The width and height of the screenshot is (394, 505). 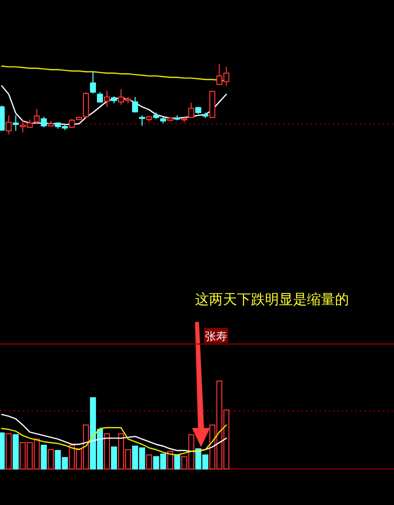 What do you see at coordinates (272, 300) in the screenshot?
I see `text: 这两天下跌明显是缩量的` at bounding box center [272, 300].